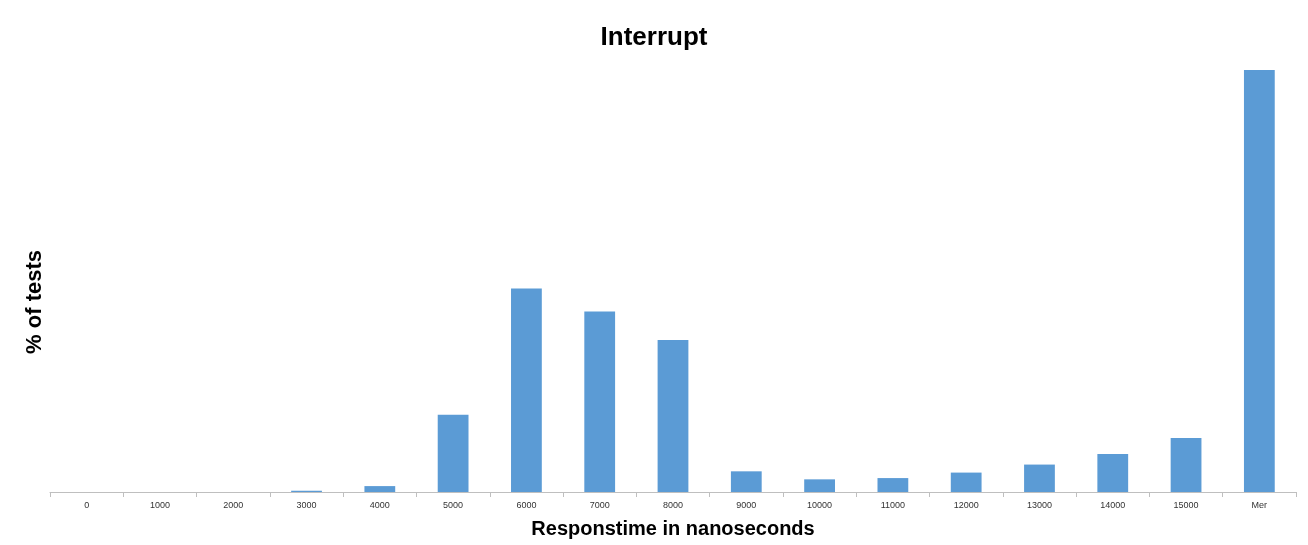 This screenshot has width=1308, height=545. What do you see at coordinates (233, 504) in the screenshot?
I see `x-tick-label: 2000` at bounding box center [233, 504].